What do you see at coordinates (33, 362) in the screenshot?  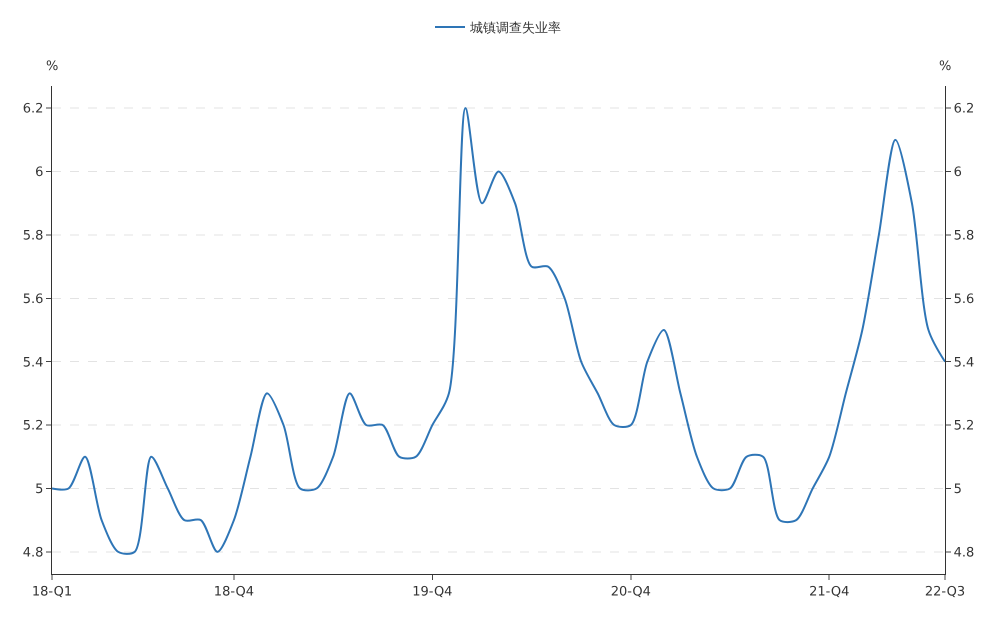 I see `y-tick-label: 5.4` at bounding box center [33, 362].